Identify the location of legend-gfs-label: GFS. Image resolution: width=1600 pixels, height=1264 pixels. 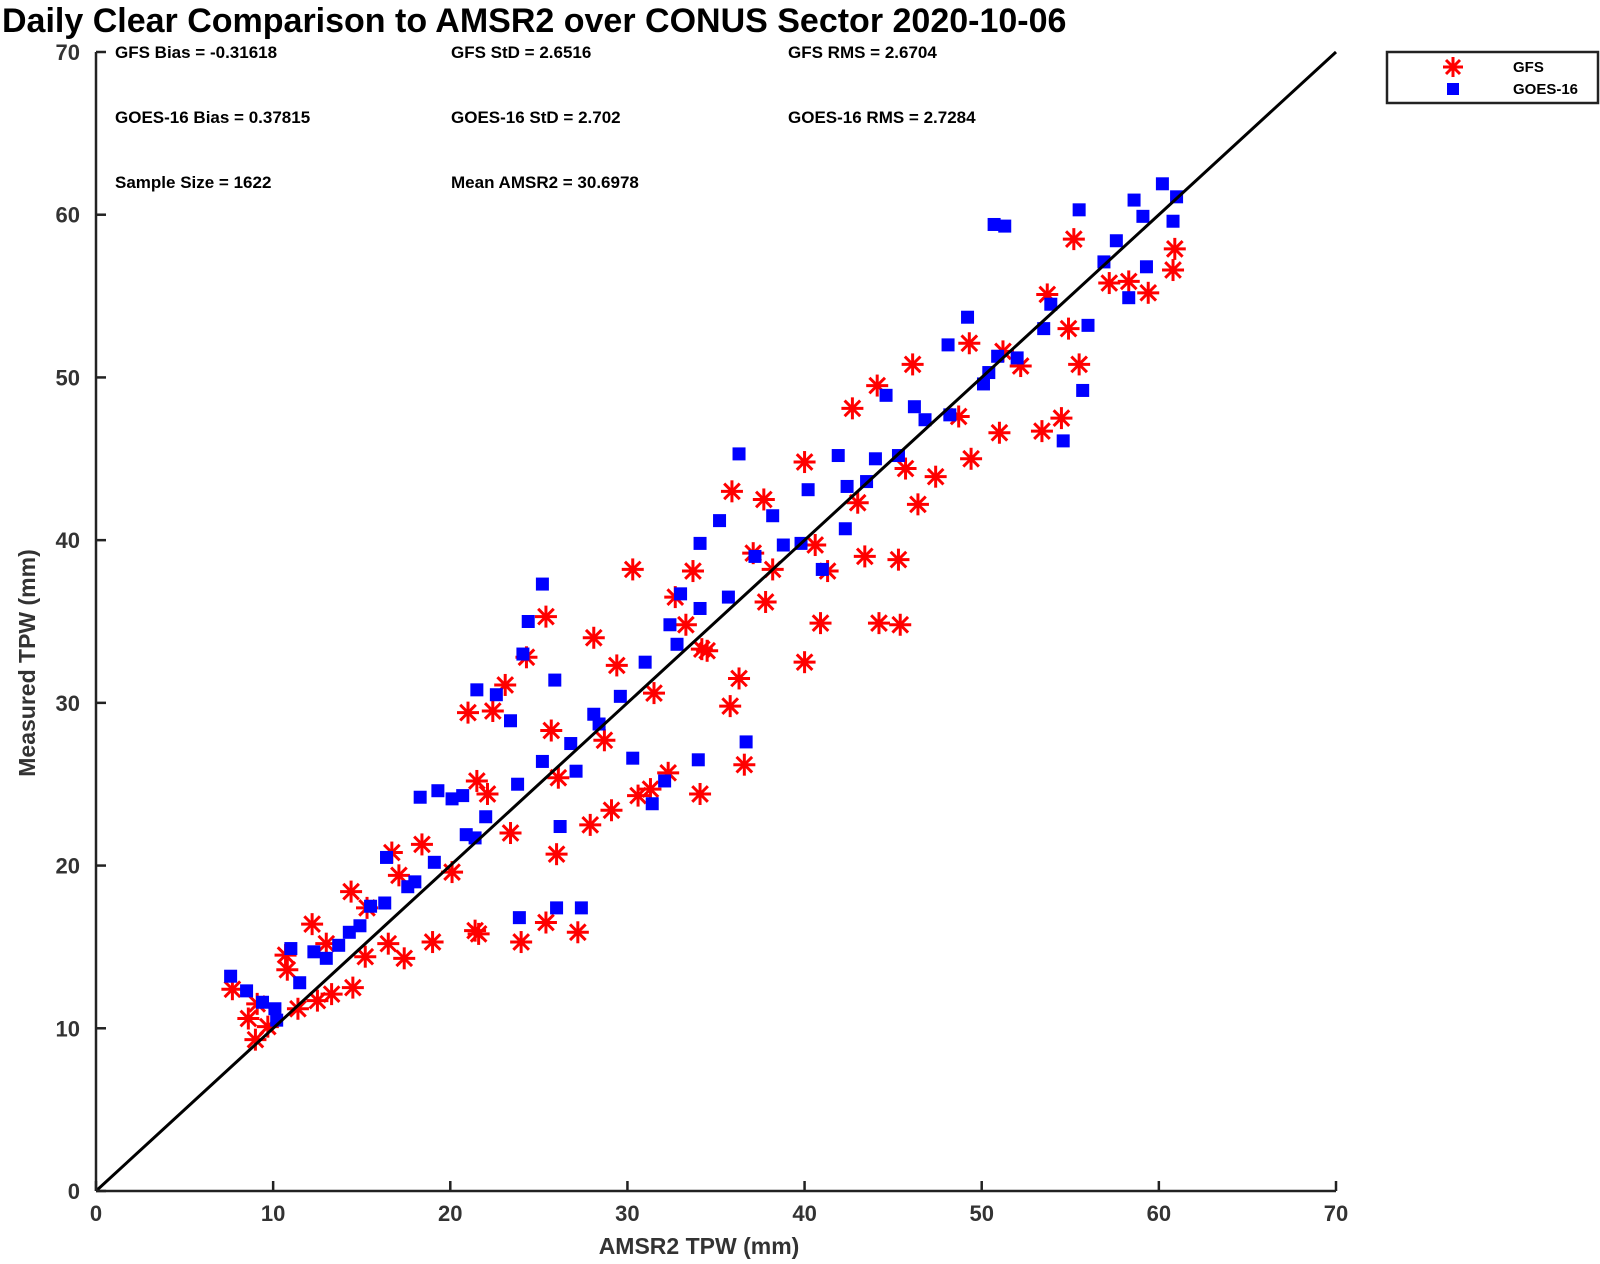
(1528, 67).